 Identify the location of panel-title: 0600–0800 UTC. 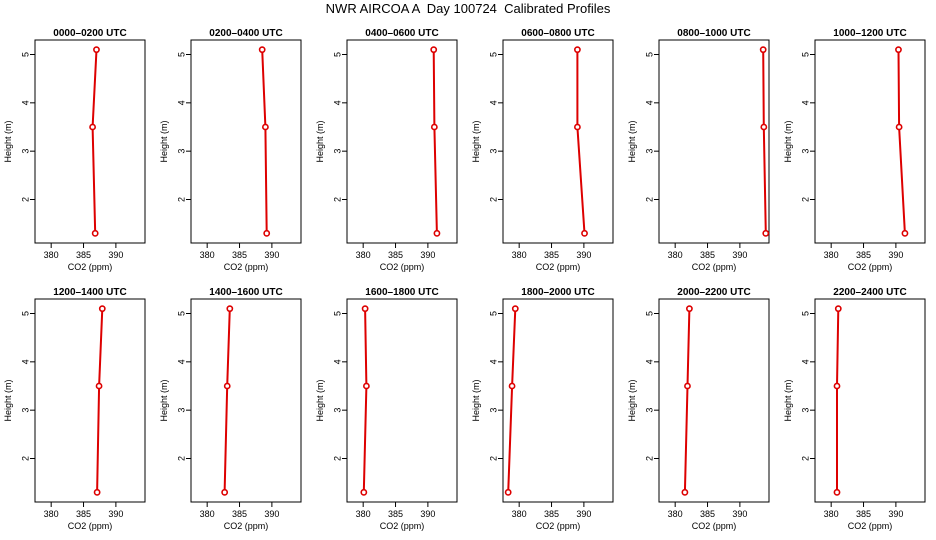
(557, 33).